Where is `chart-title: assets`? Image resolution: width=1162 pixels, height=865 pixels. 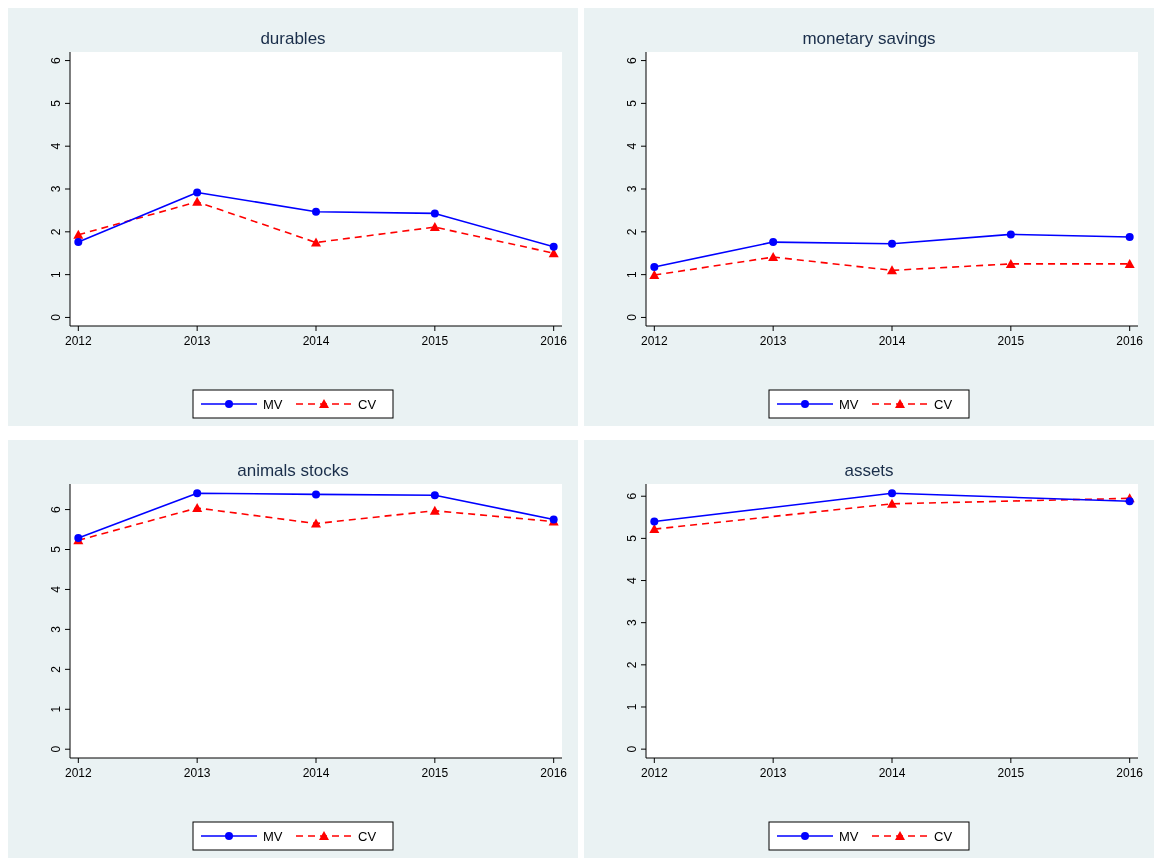
chart-title: assets is located at coordinates (869, 470).